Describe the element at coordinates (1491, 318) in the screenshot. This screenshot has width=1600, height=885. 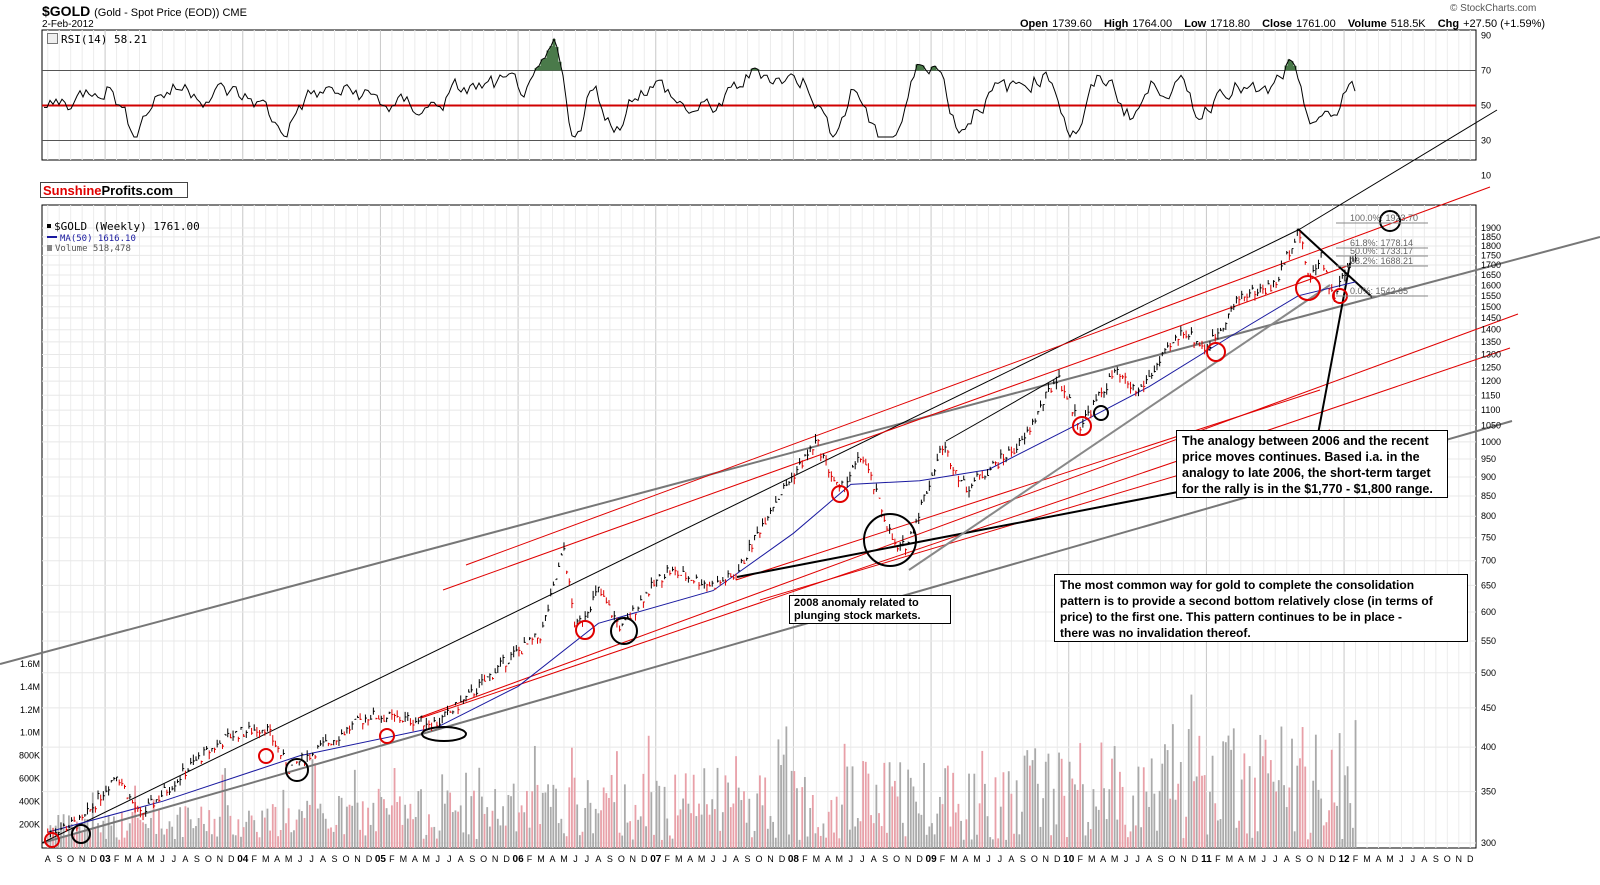
I see `price-tick-label: 1450` at that location.